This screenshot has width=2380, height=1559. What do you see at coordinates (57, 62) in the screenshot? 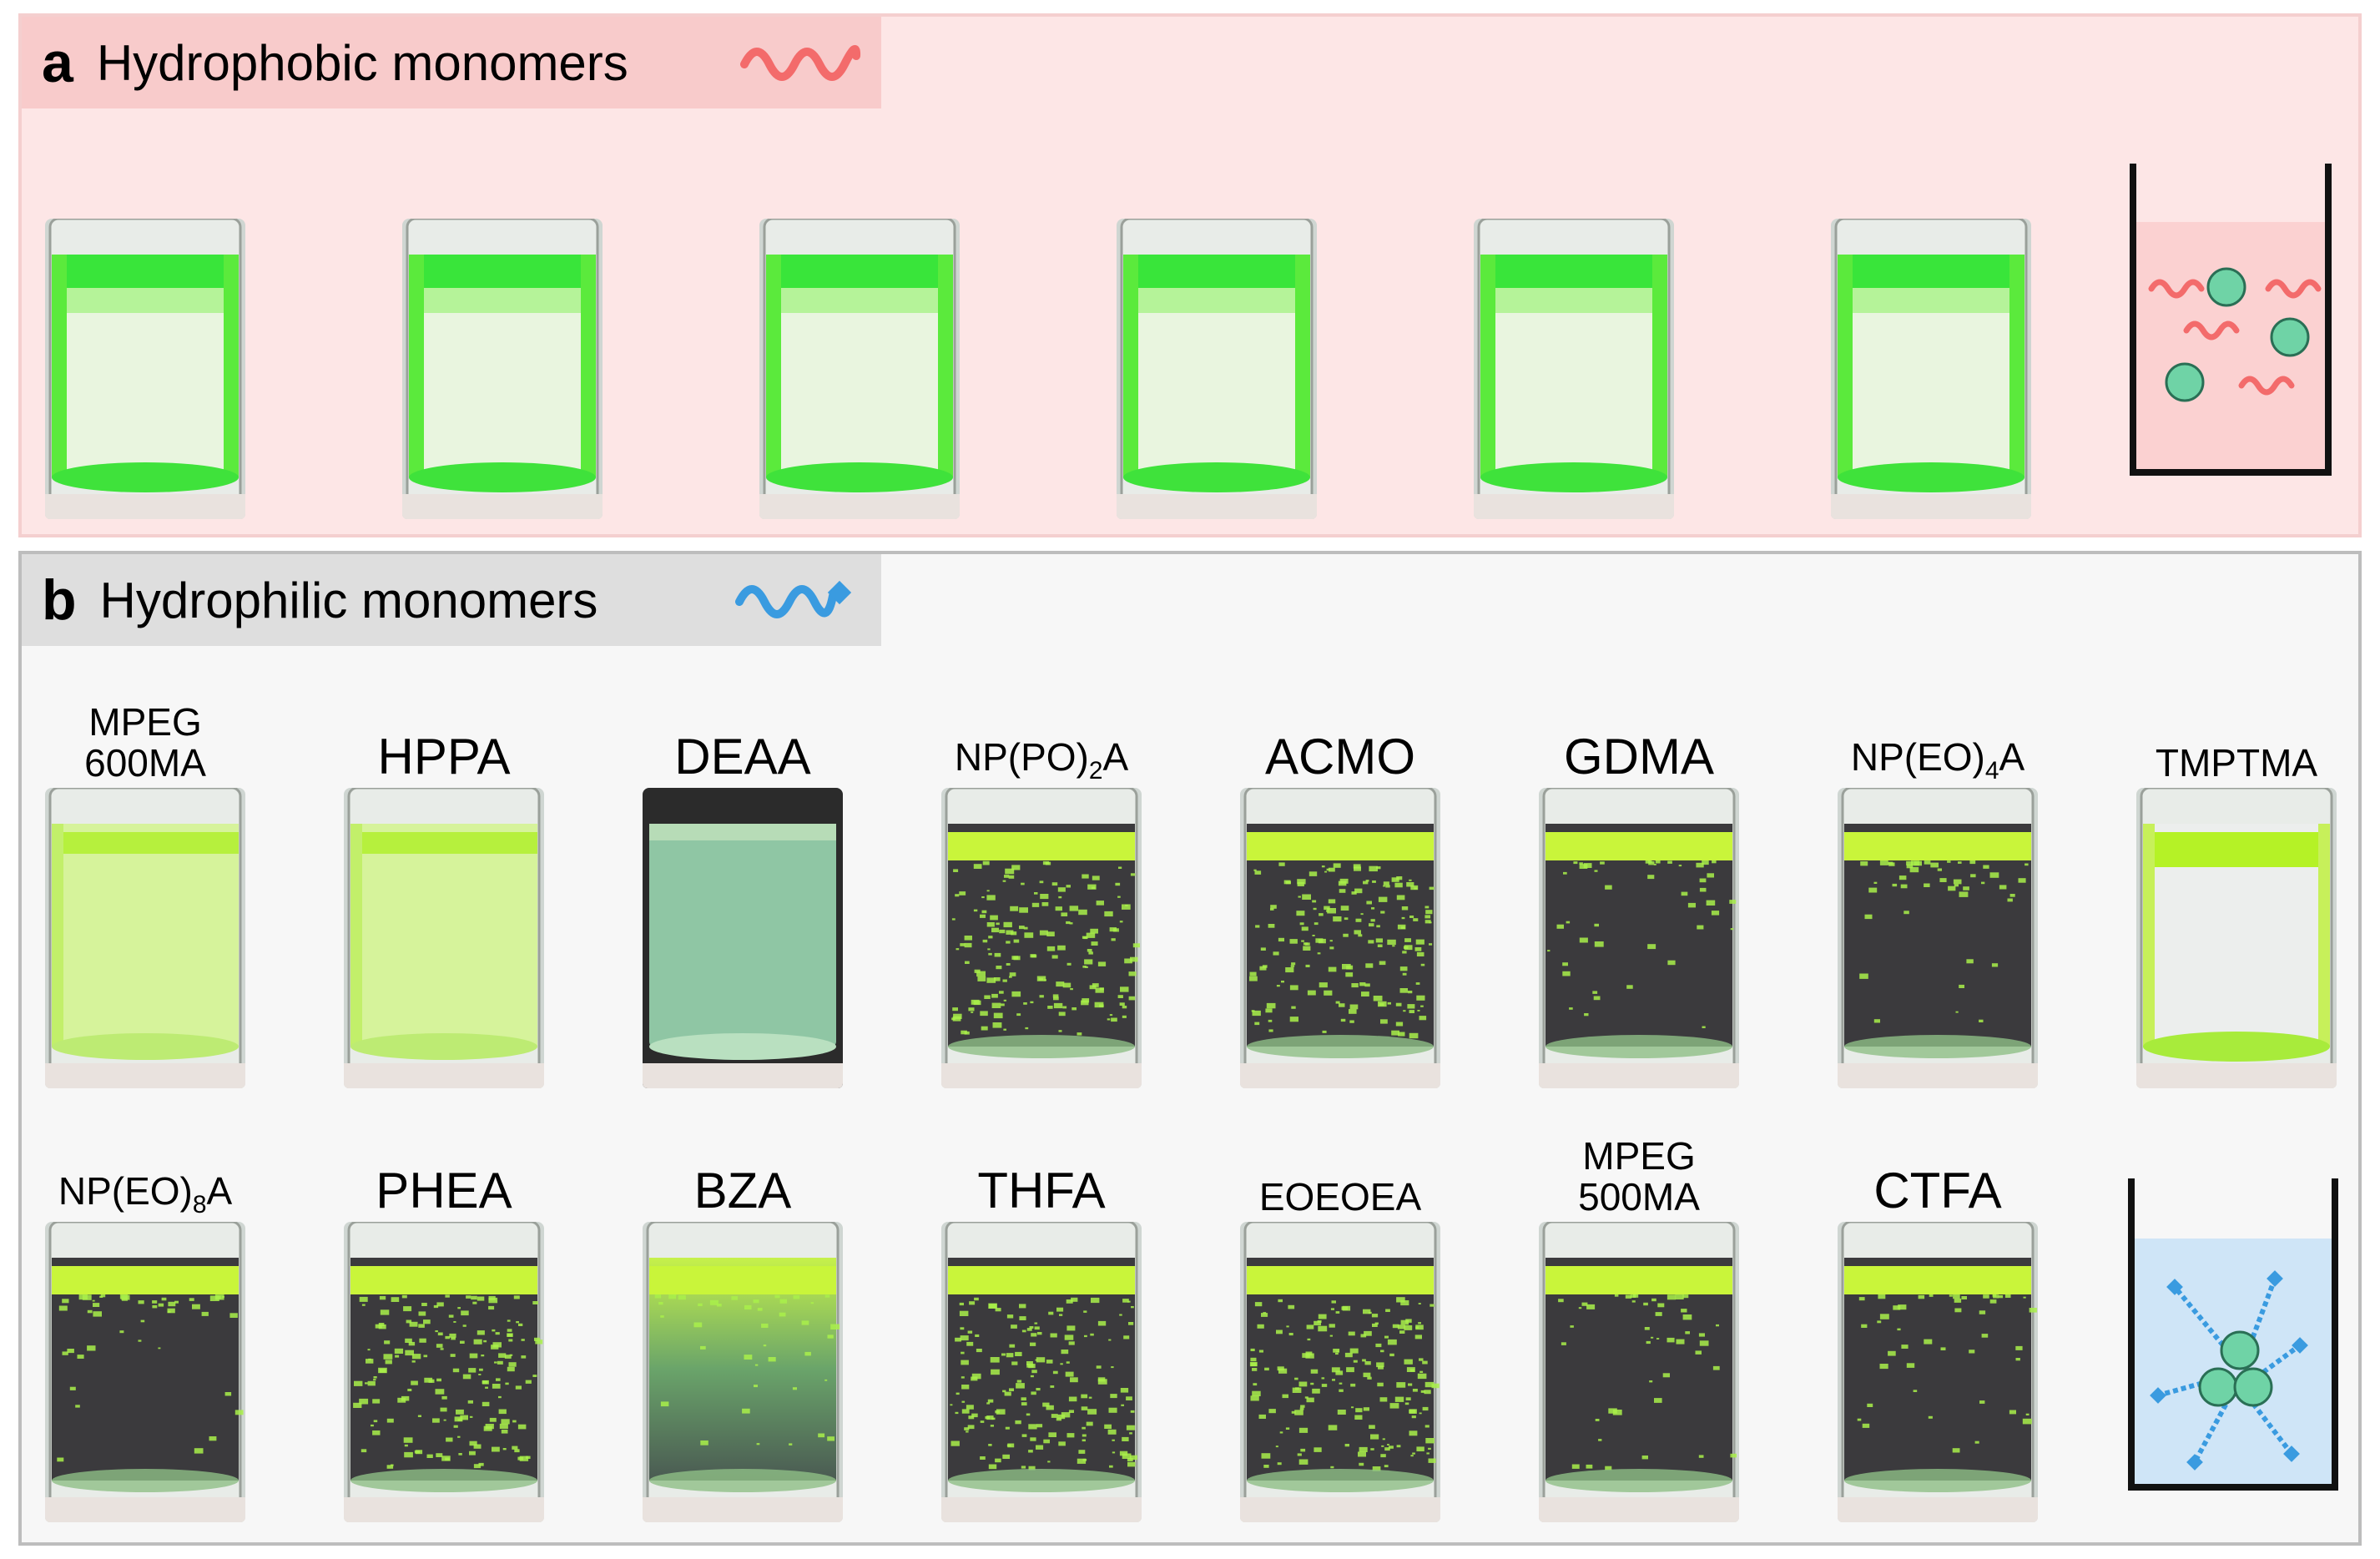
I see `panel-letter-a: a` at bounding box center [57, 62].